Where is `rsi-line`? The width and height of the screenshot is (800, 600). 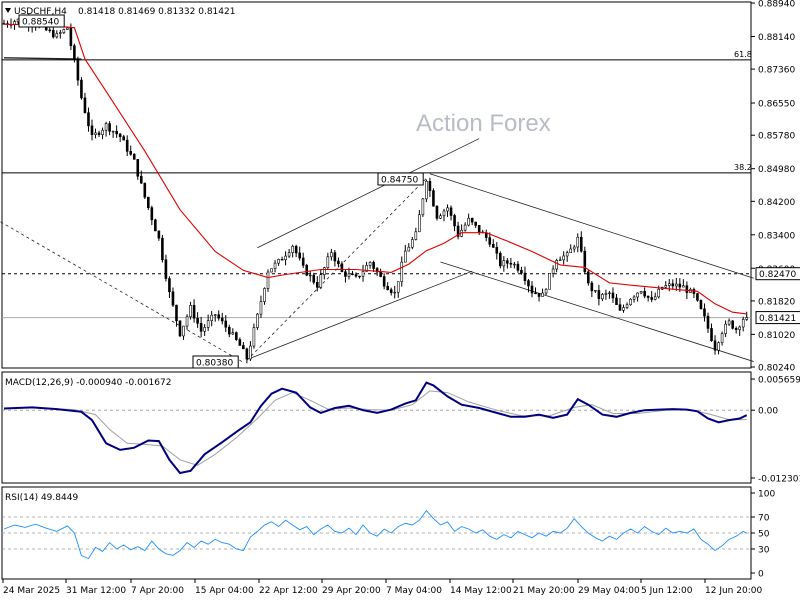
rsi-line is located at coordinates (375, 534).